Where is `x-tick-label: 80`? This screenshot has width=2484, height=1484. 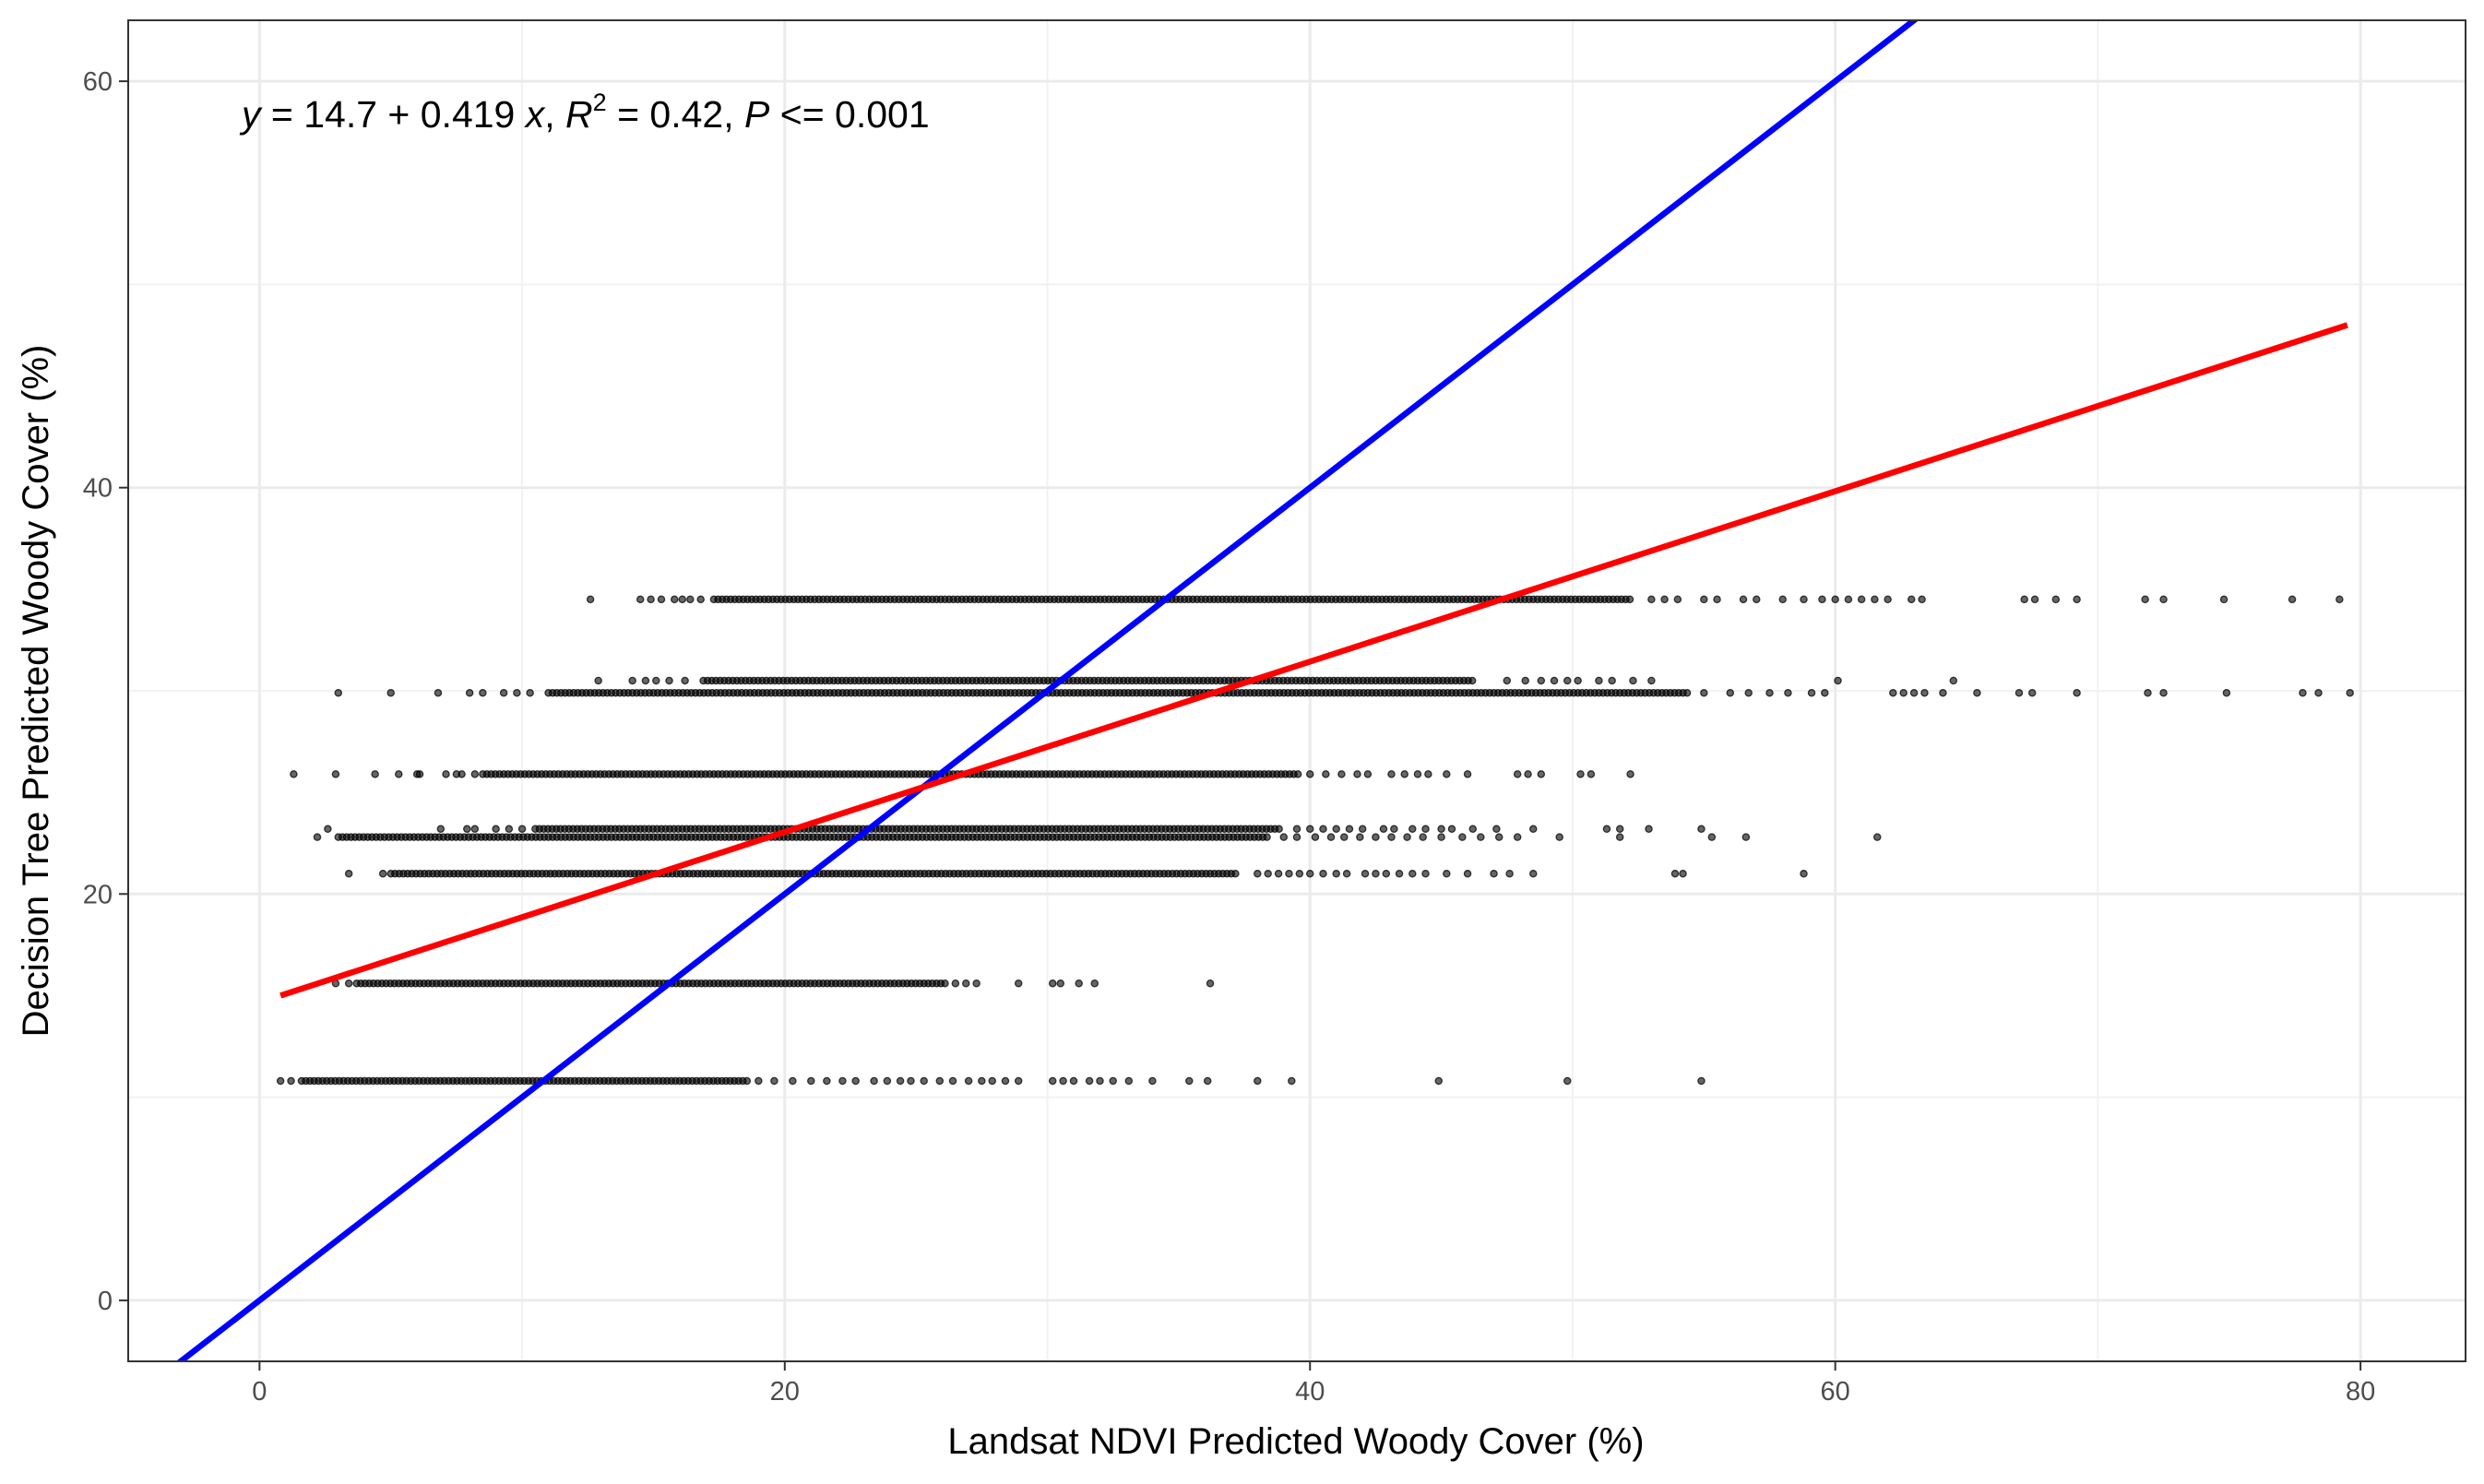 x-tick-label: 80 is located at coordinates (2360, 1392).